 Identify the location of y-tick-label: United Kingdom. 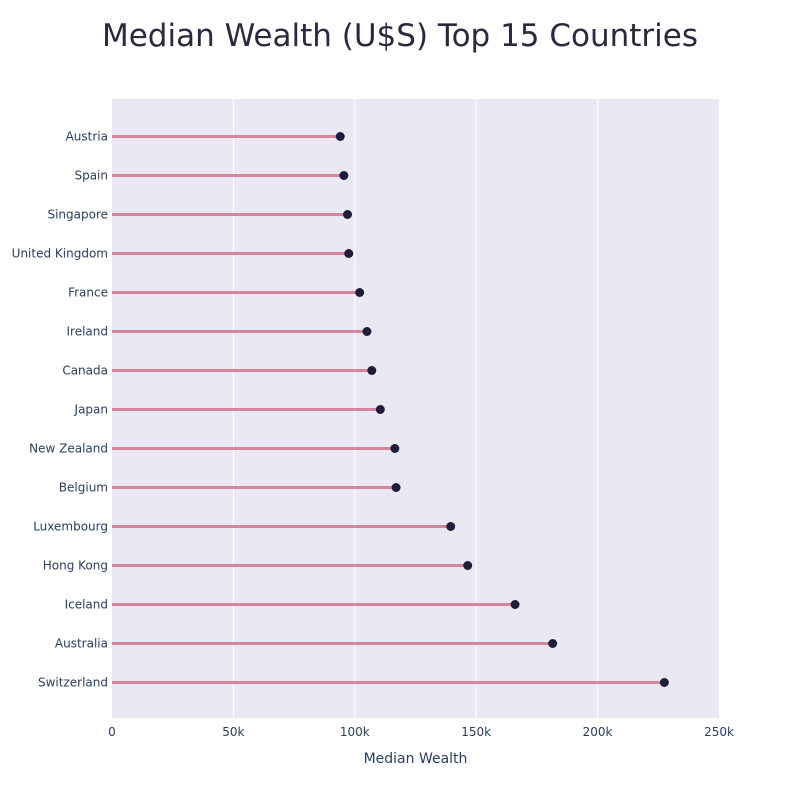
(60, 254).